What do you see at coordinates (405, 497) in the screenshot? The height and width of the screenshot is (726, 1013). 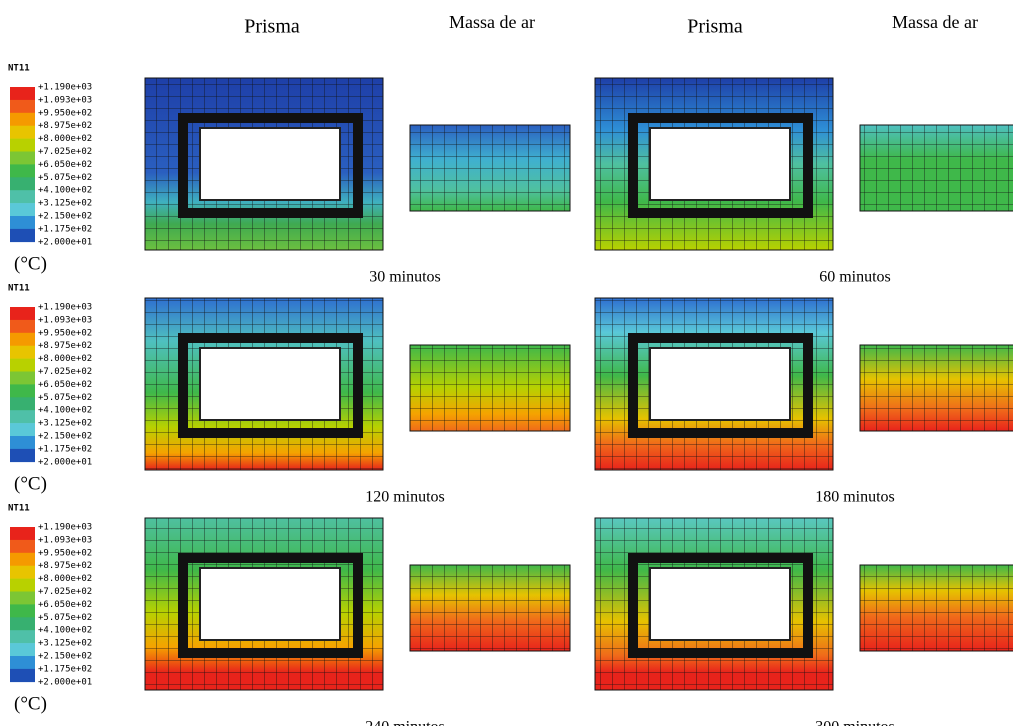 I see `time-caption: 120 minutos` at bounding box center [405, 497].